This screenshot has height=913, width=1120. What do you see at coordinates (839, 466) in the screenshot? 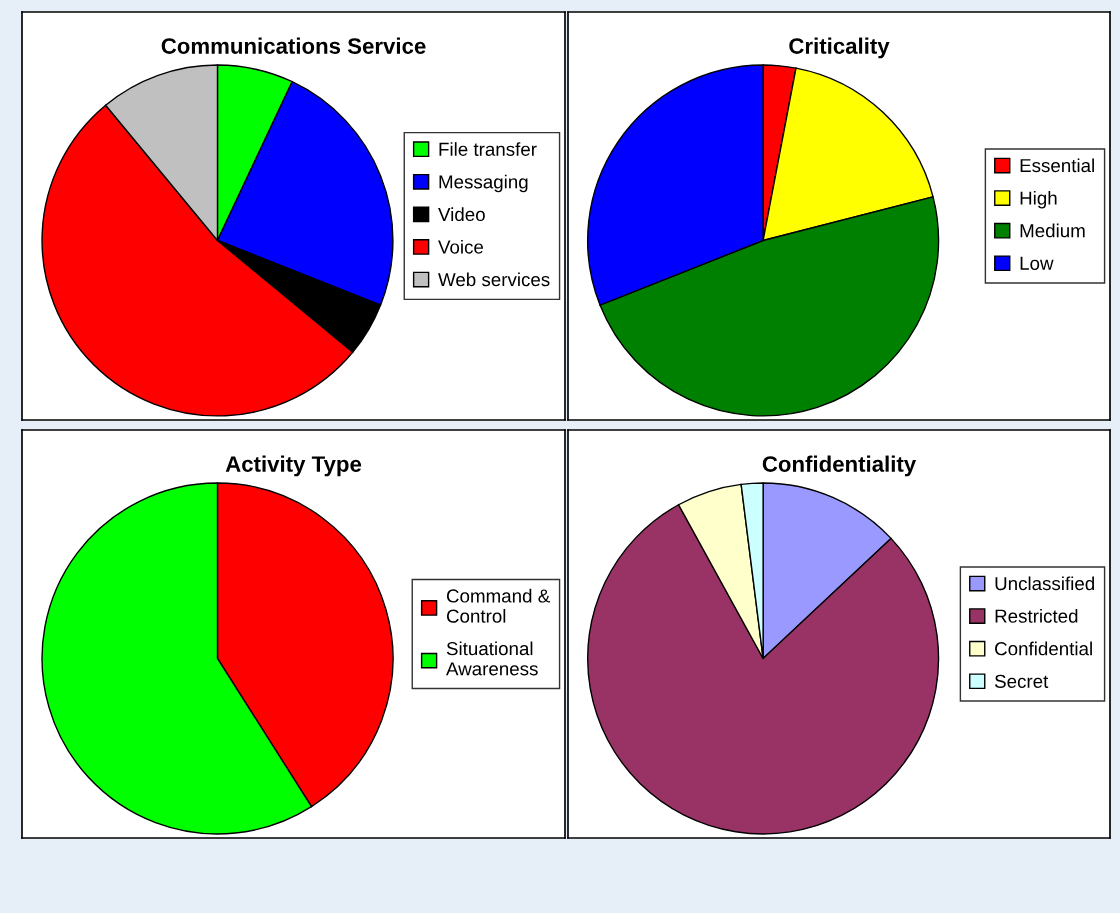
I see `chart-title: Confidentiality` at bounding box center [839, 466].